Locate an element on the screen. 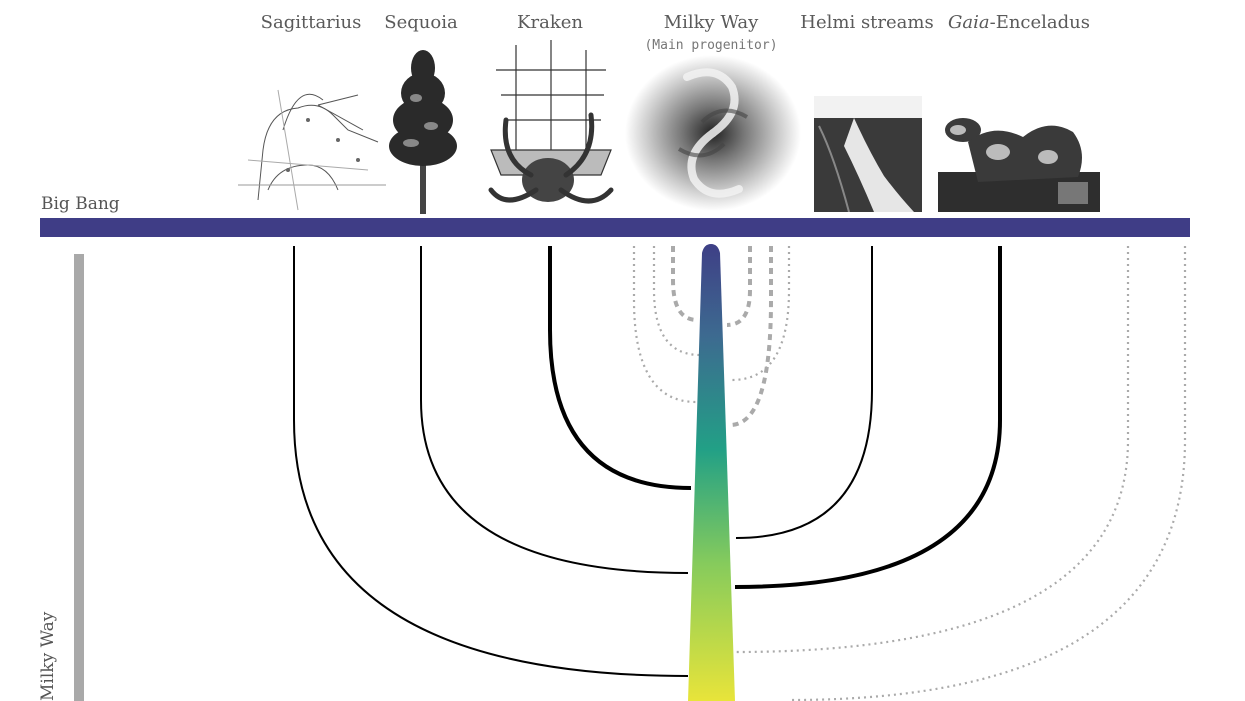 This screenshot has height=701, width=1245. branch-kraken is located at coordinates (620, 368).